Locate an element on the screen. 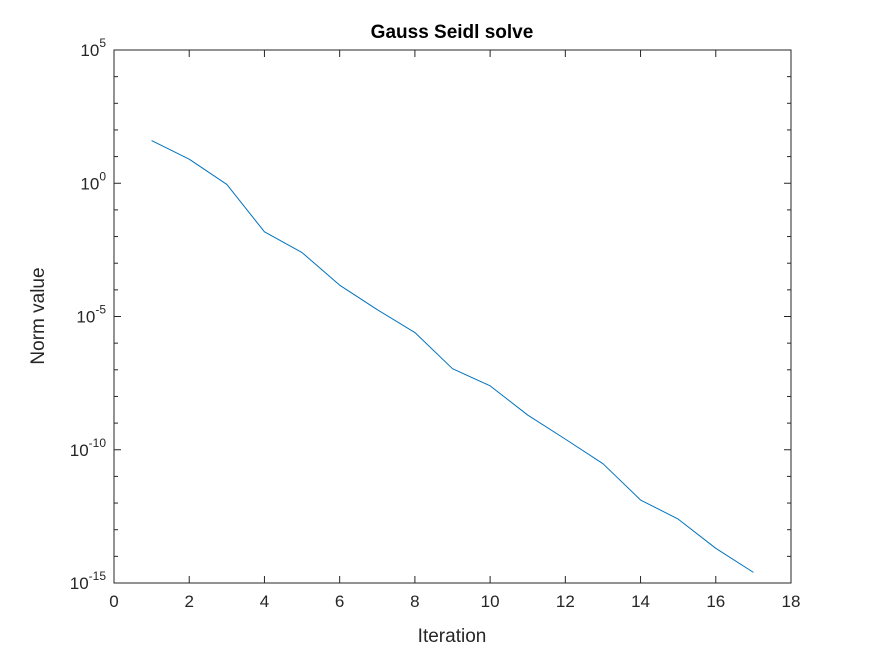 The height and width of the screenshot is (656, 875). y-tick-label: 10⁵ is located at coordinates (93, 48).